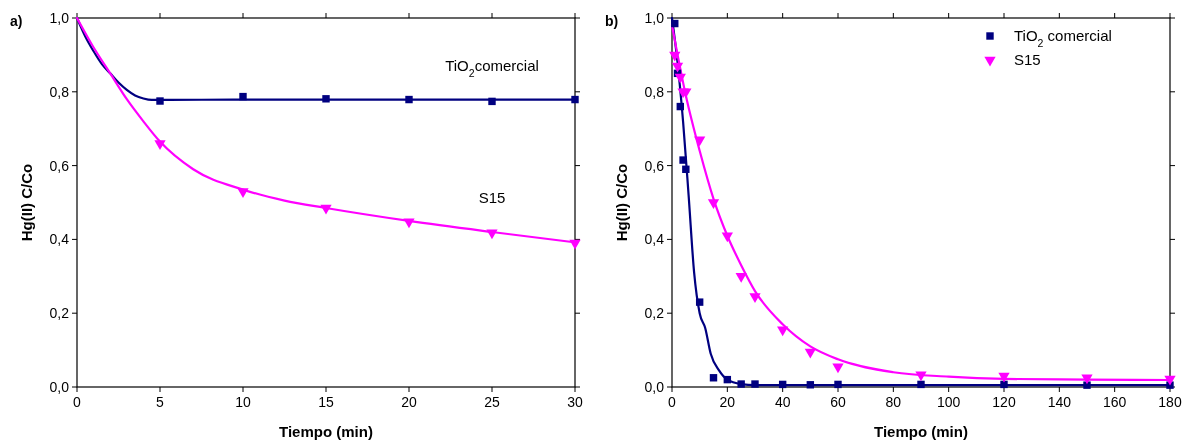 This screenshot has height=443, width=1190. What do you see at coordinates (782, 402) in the screenshot?
I see `x-tick-label: 40` at bounding box center [782, 402].